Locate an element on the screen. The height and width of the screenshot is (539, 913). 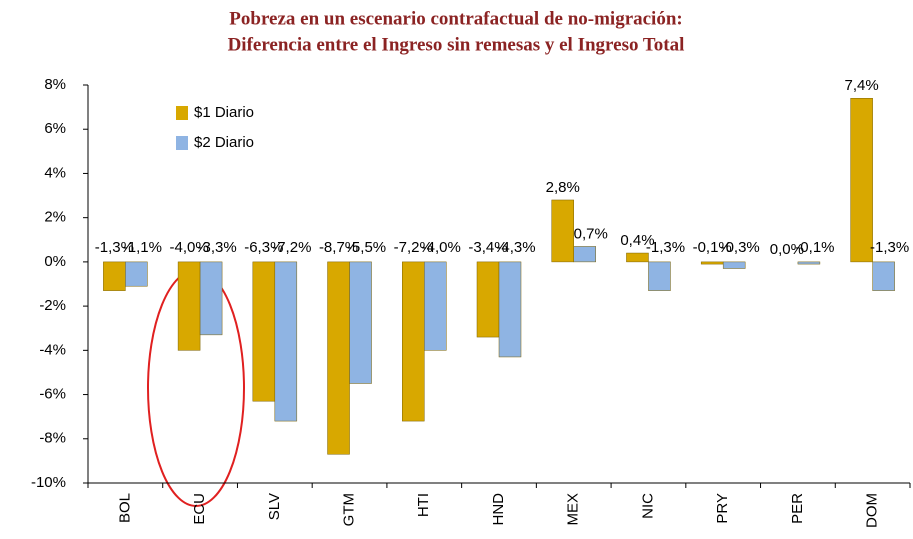
data-label: -1,1% is located at coordinates (142, 247).